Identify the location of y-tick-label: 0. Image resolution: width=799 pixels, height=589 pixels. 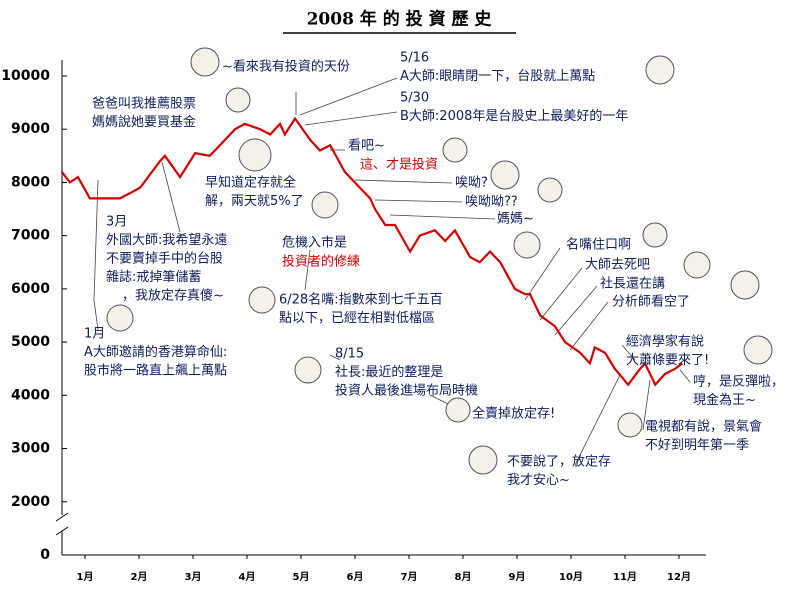
(45, 555).